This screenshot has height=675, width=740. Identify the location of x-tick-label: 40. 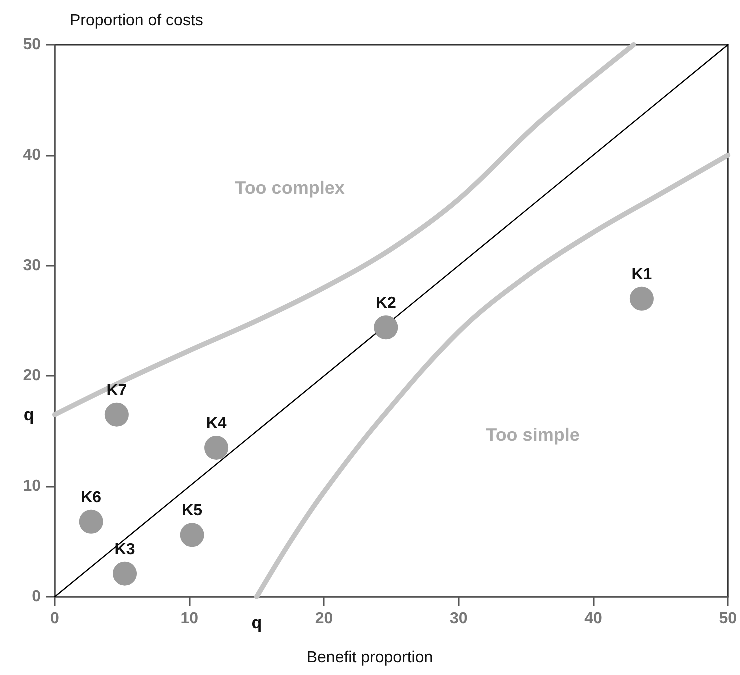
(593, 619).